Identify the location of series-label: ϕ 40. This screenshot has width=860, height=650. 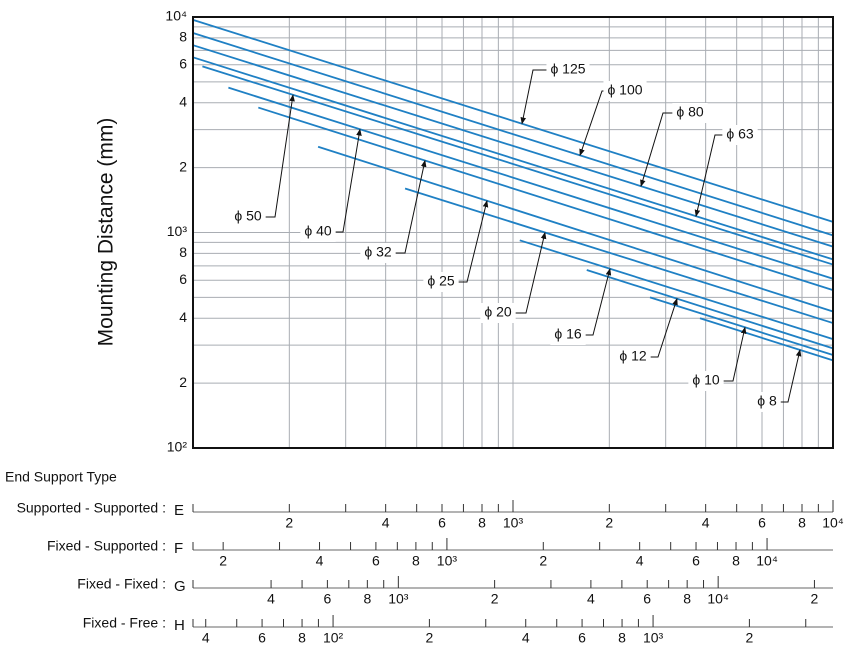
(318, 231).